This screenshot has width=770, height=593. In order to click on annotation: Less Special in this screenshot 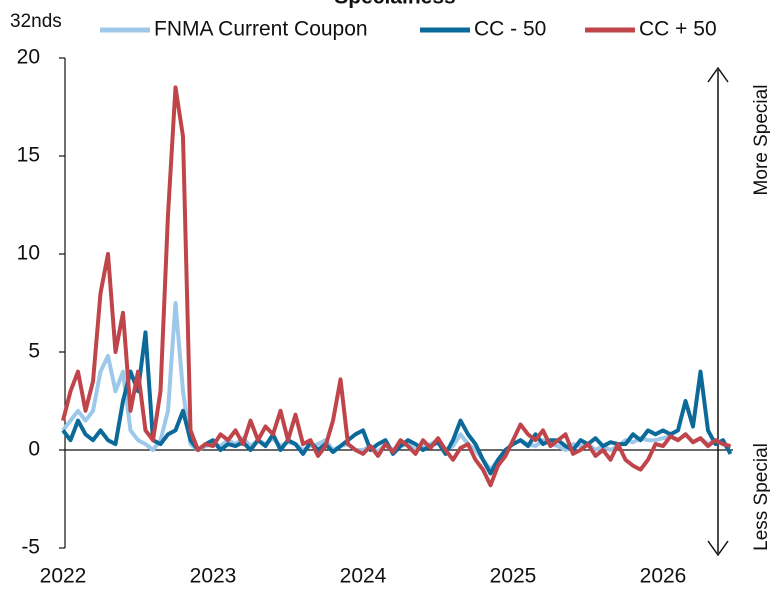, I will do `click(760, 497)`.